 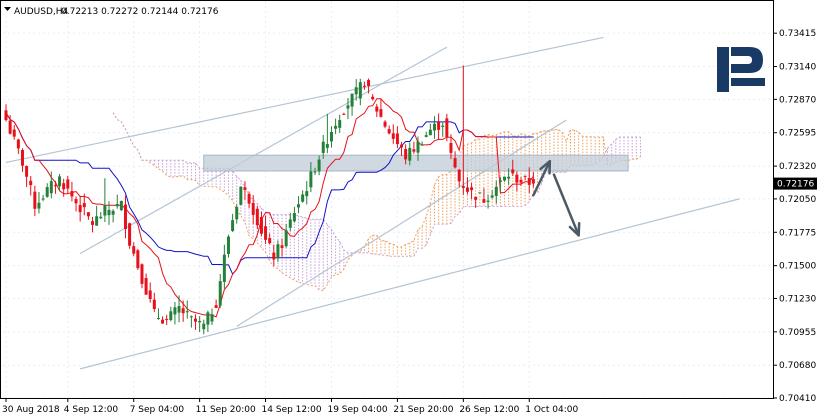 What do you see at coordinates (797, 200) in the screenshot?
I see `price-tick-label: 0.72050` at bounding box center [797, 200].